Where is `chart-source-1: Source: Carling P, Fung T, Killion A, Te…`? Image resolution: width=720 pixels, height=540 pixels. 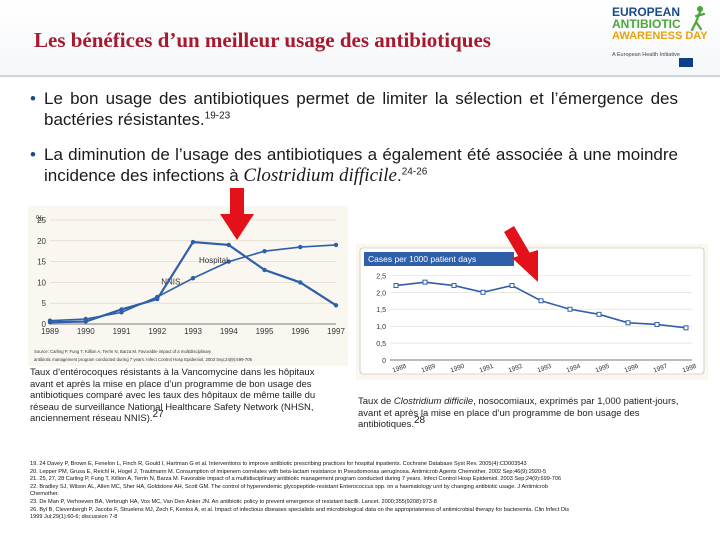 chart-source-1: Source: Carling P, Fung T, Killion A, Te… is located at coordinates (123, 351).